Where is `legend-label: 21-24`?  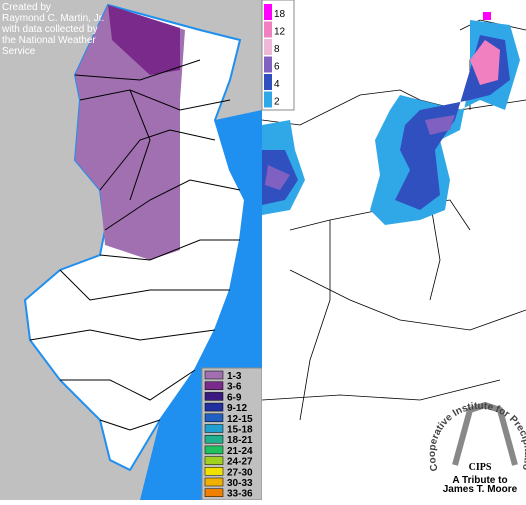 legend-label: 21-24 is located at coordinates (240, 451).